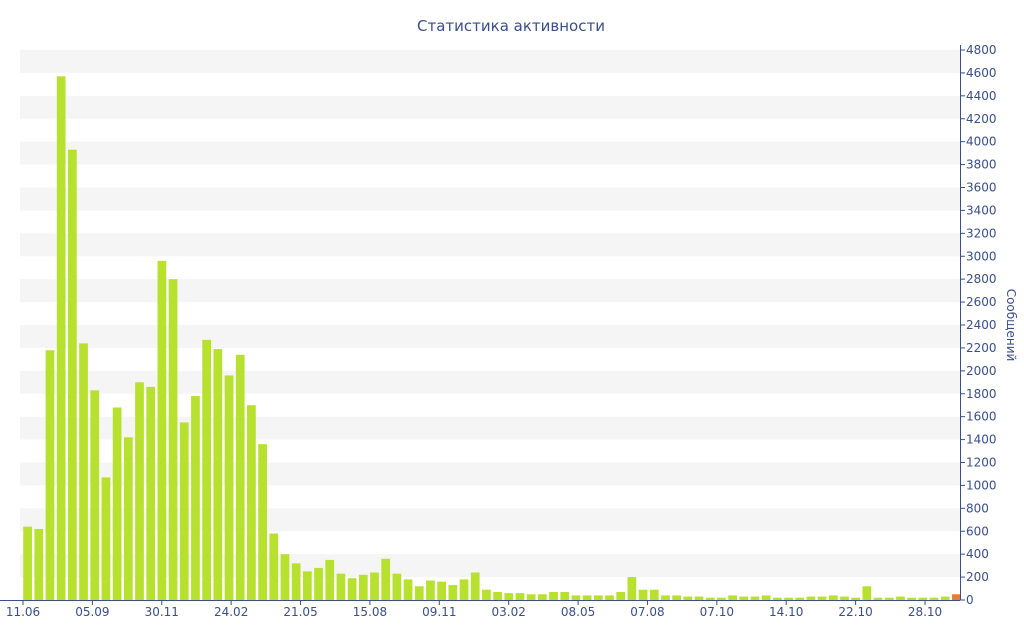  I want to click on x-tick-label: 15.08, so click(370, 612).